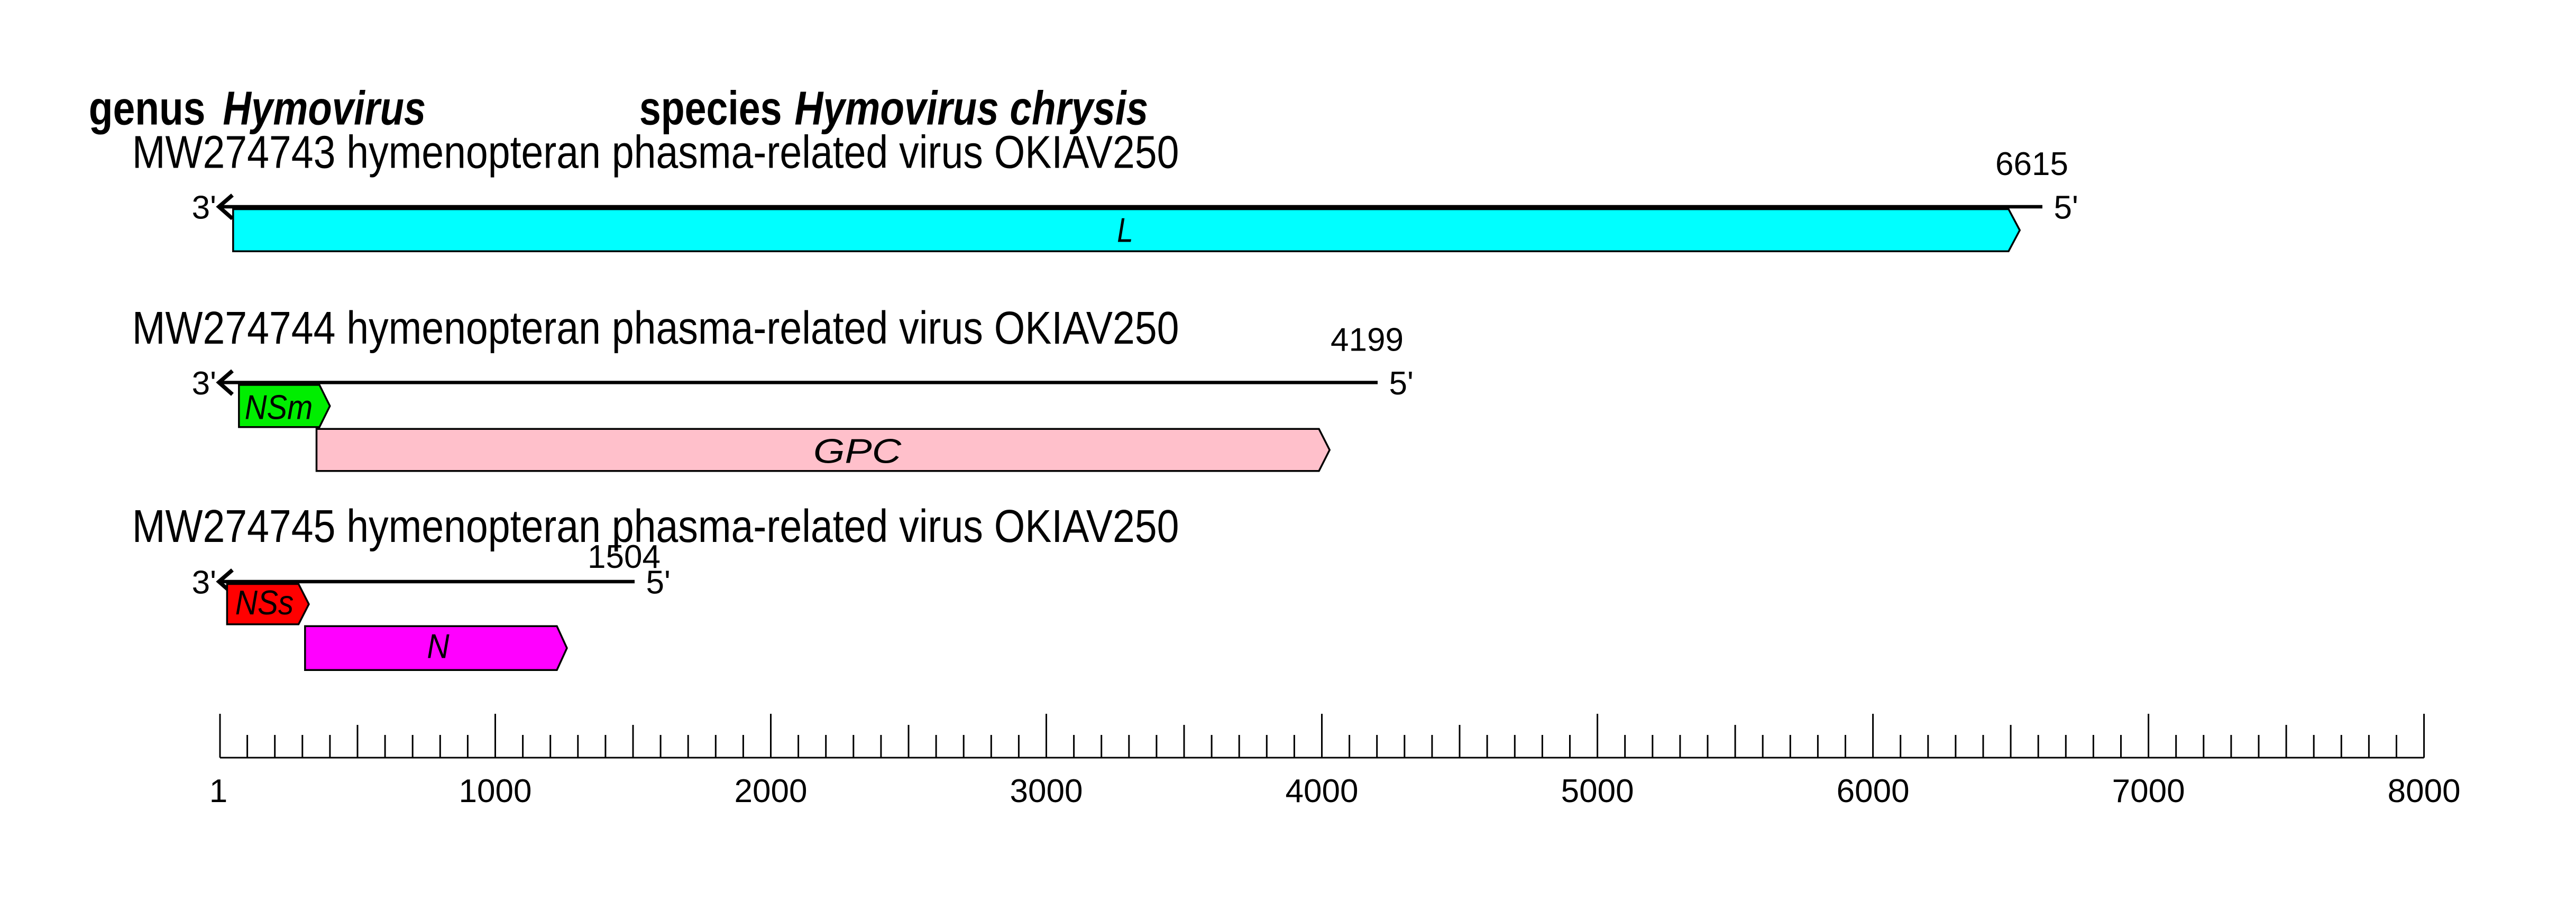 The image size is (2576, 911). What do you see at coordinates (1597, 791) in the screenshot?
I see `svg-text: 5000` at bounding box center [1597, 791].